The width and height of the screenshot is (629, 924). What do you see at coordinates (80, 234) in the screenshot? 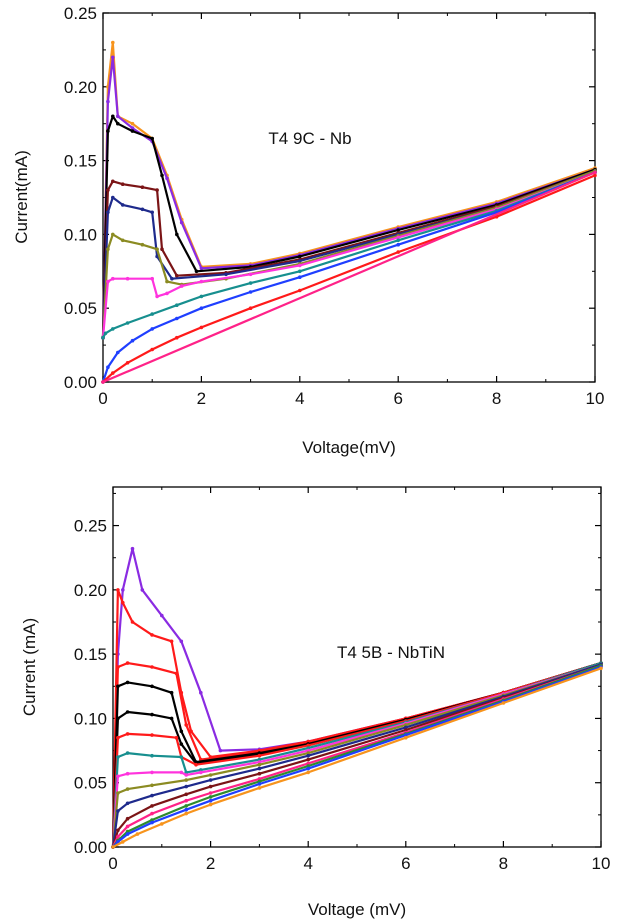
I see `y-tick-label: 0.10` at bounding box center [80, 234].